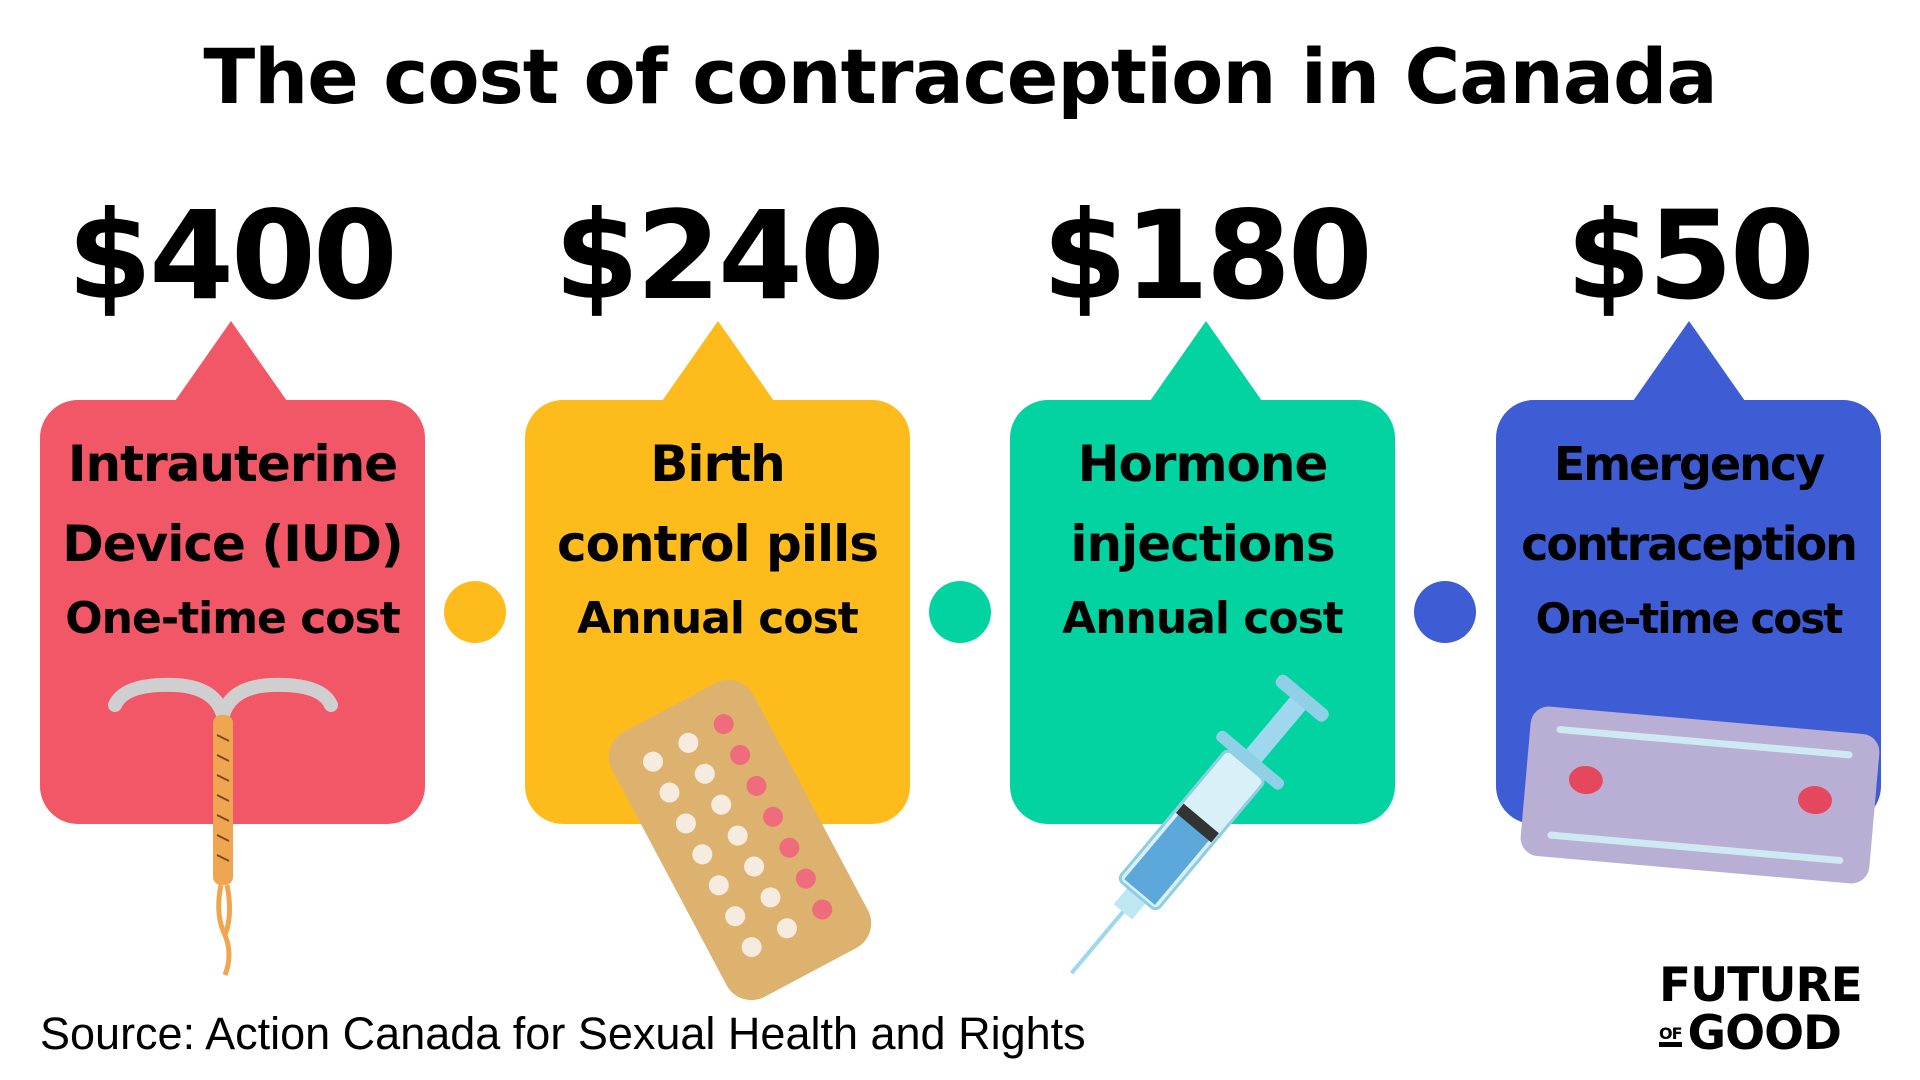 The image size is (1920, 1080). What do you see at coordinates (232, 256) in the screenshot?
I see `price-iud: $400` at bounding box center [232, 256].